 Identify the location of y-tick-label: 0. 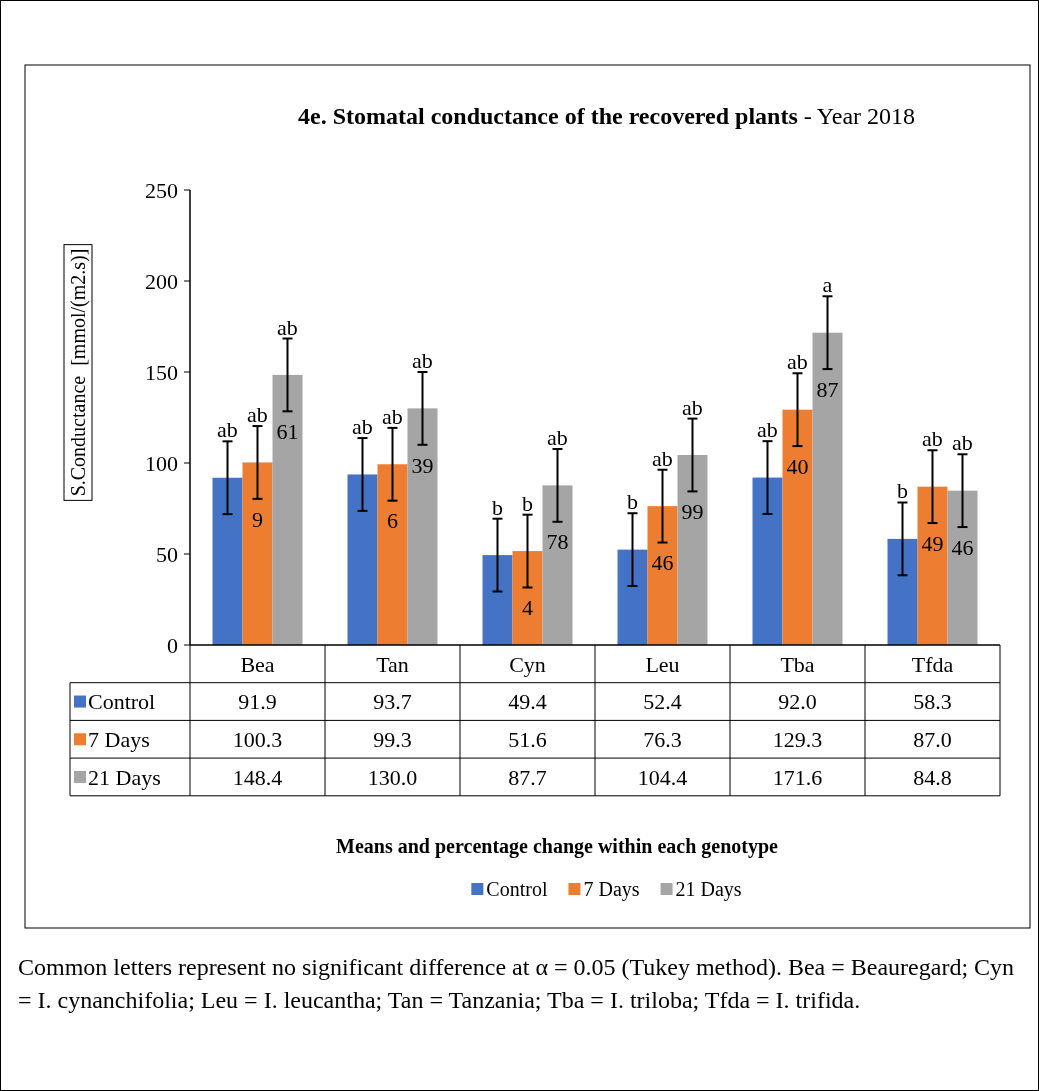
(172, 645).